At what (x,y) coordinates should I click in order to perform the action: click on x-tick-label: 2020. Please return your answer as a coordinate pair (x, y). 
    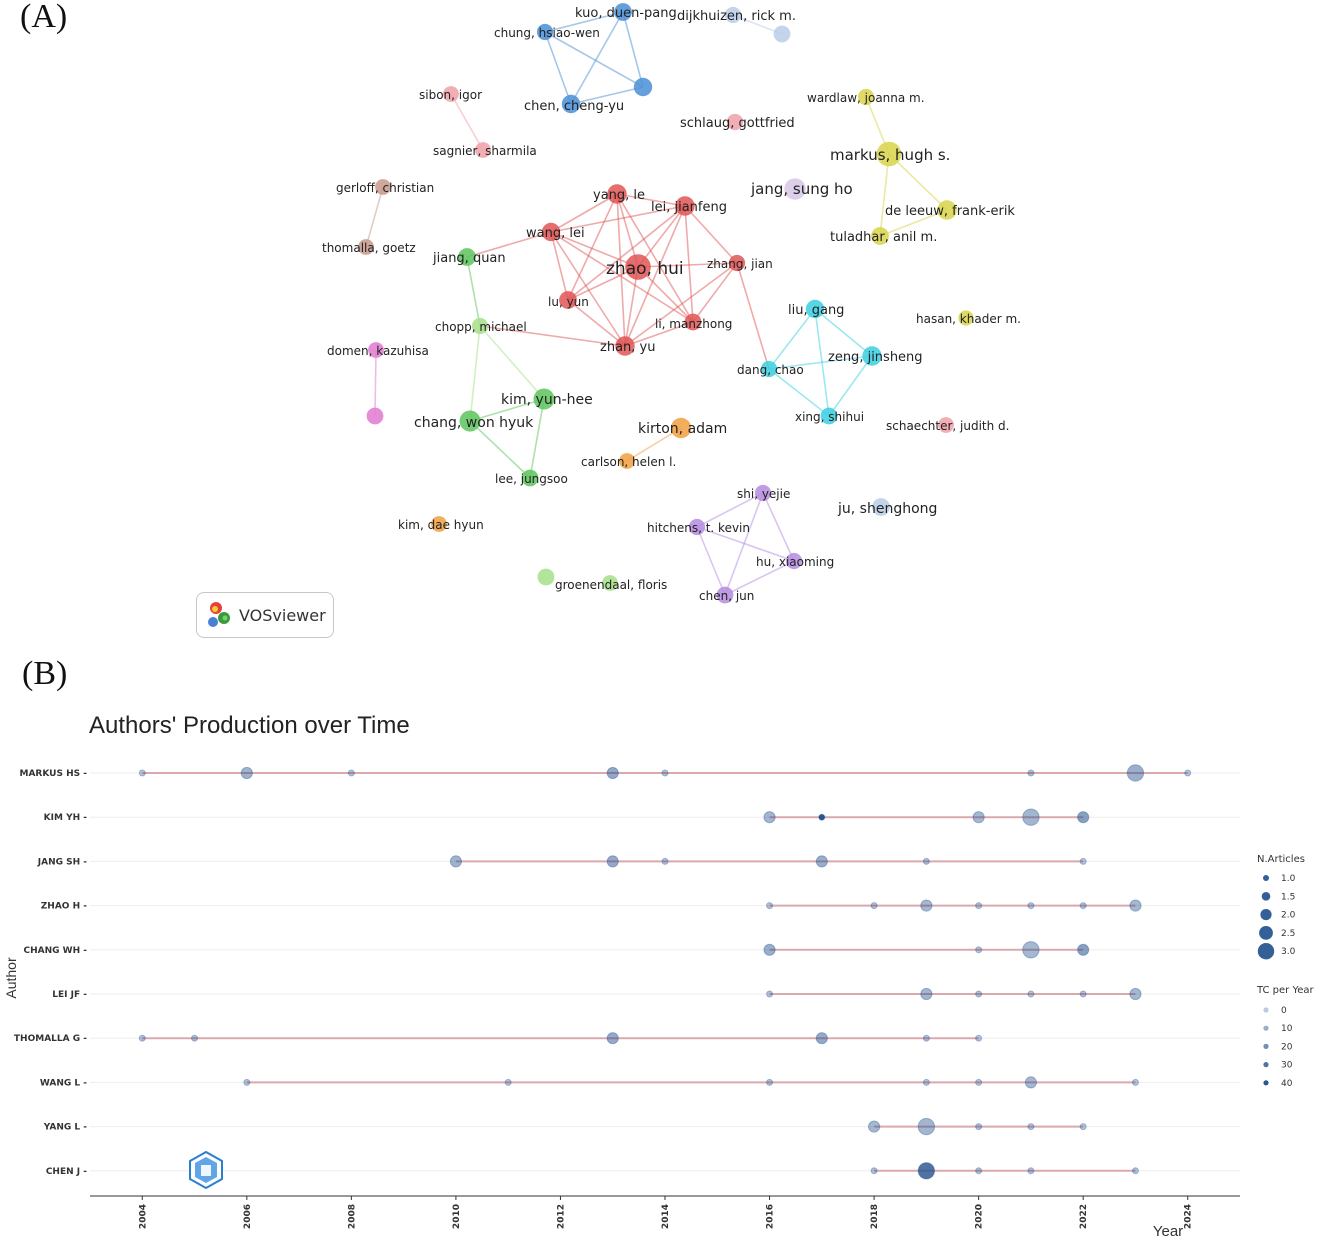
    Looking at the image, I should click on (980, 1216).